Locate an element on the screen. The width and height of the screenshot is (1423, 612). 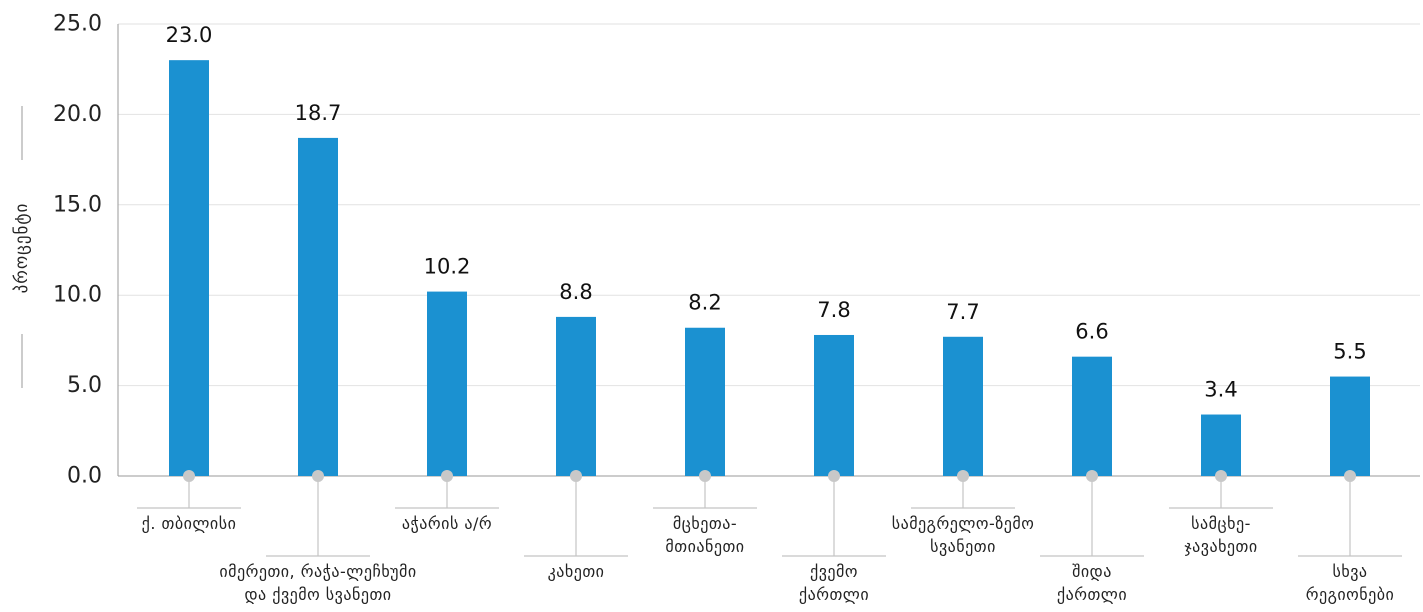
bar-value-label: 7.8 is located at coordinates (833, 310).